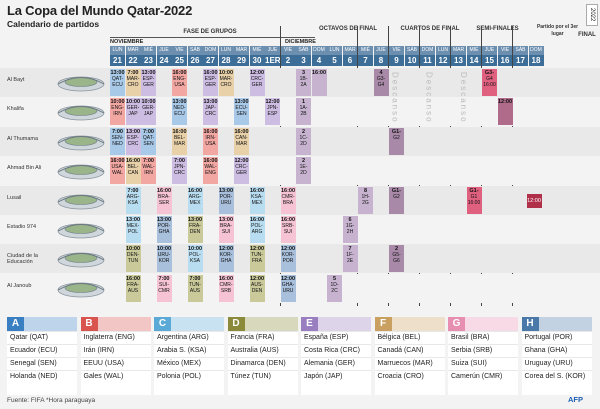 The image size is (600, 409). What do you see at coordinates (133, 259) in the screenshot?
I see `match-cell: 10:00 DEN- TUN` at bounding box center [133, 259].